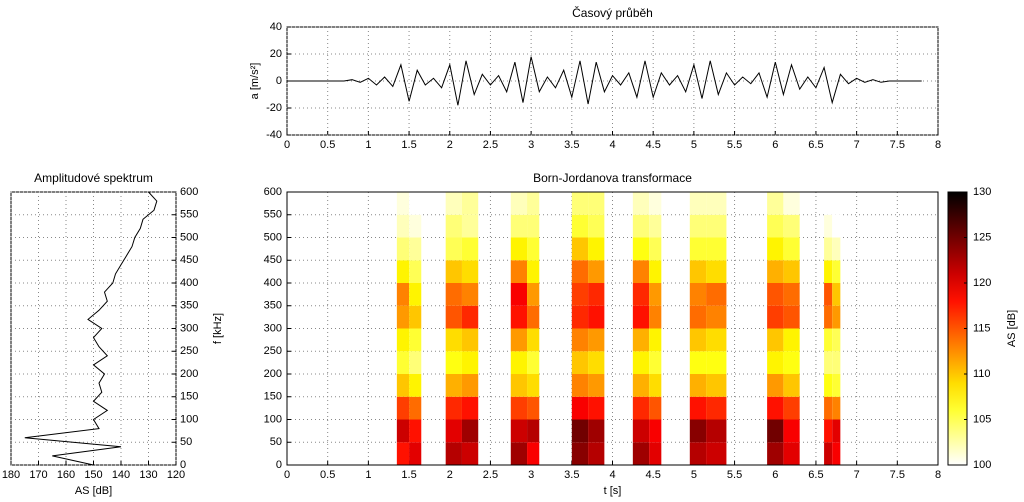 This screenshot has width=1024, height=502. Describe the element at coordinates (38, 475) in the screenshot. I see `x-tick-label: 170` at that location.